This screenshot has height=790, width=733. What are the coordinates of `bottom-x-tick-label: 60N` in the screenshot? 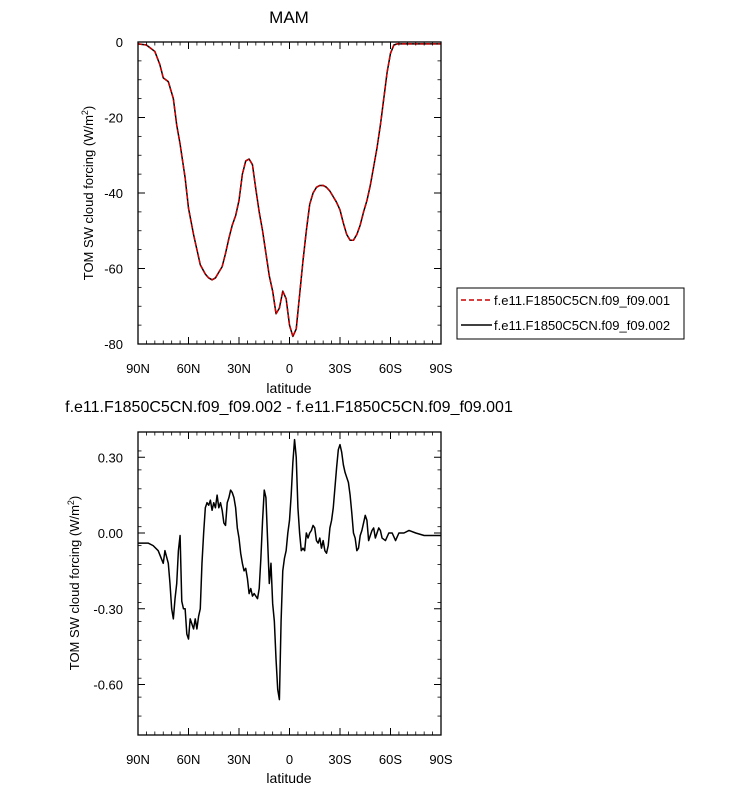 It's located at (189, 759).